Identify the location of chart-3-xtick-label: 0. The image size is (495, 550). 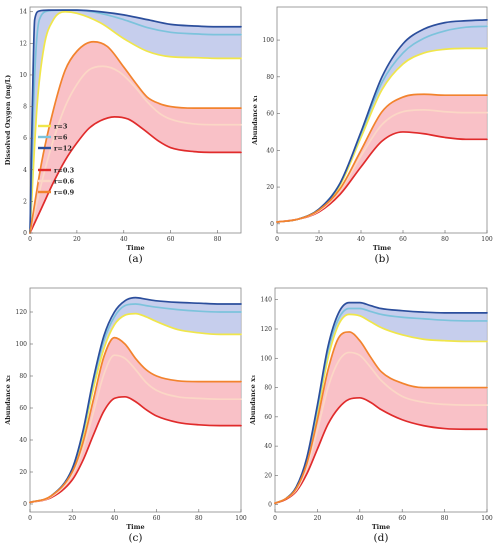
(30, 518).